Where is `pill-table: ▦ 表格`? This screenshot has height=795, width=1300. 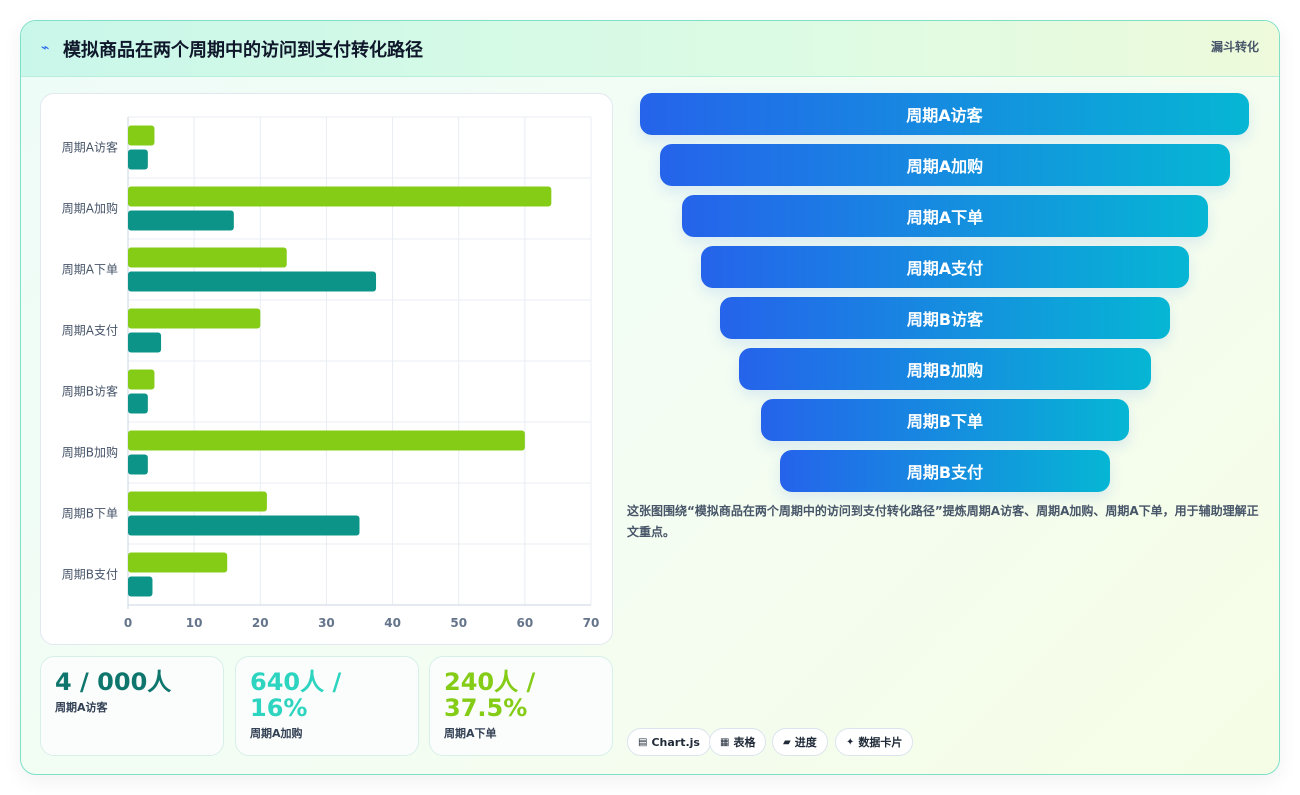 pill-table: ▦ 表格 is located at coordinates (738, 742).